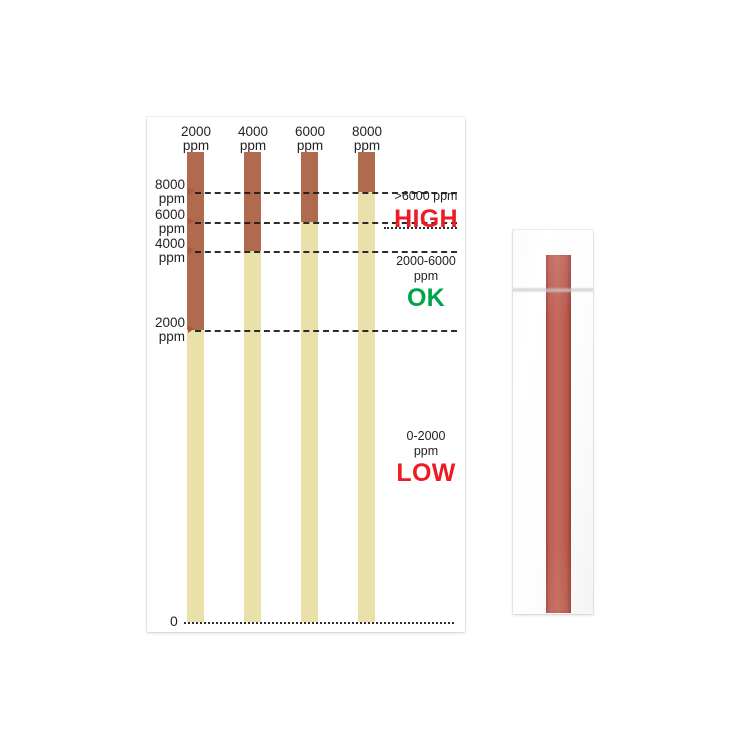  Describe the element at coordinates (426, 298) in the screenshot. I see `zone-verdict-ok: OK` at that location.